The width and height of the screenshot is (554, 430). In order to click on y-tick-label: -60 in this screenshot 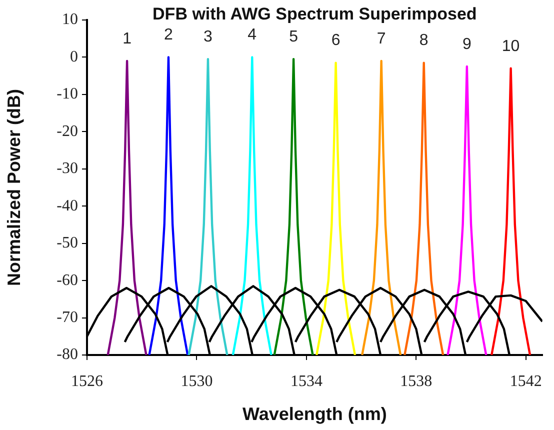, I will do `click(67, 280)`.